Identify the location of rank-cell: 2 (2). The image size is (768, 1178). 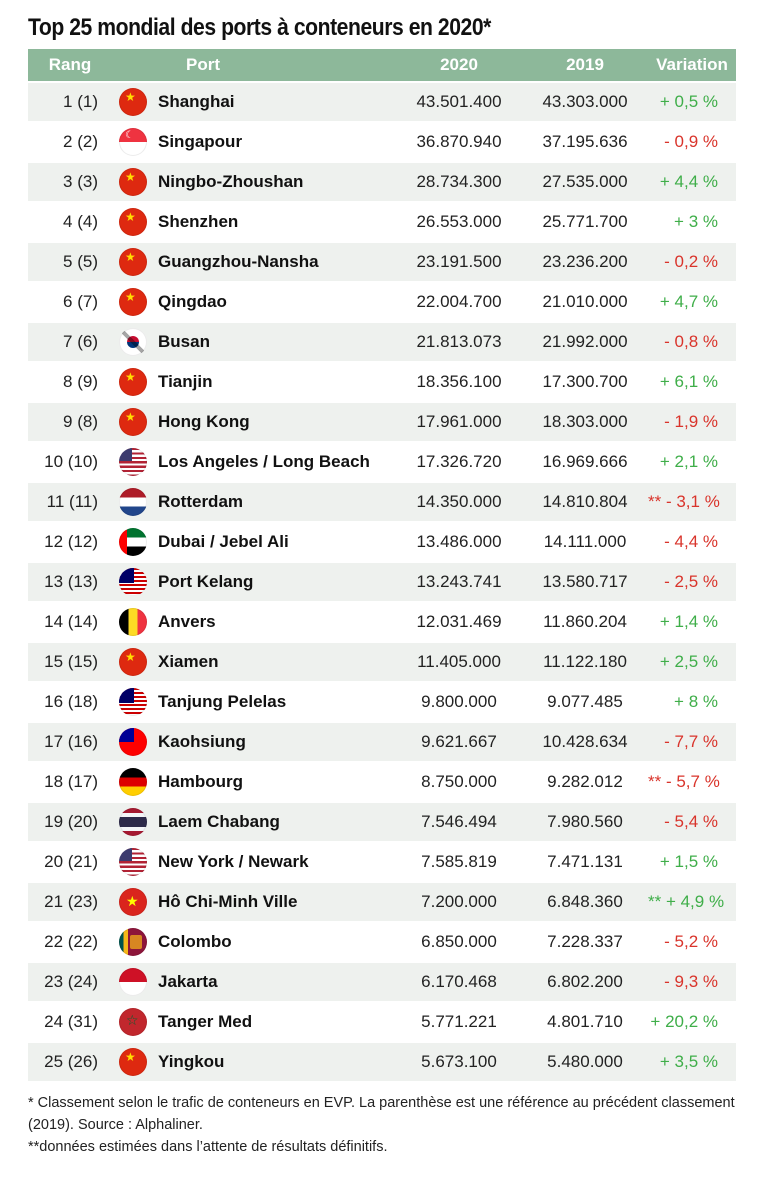
(70, 141).